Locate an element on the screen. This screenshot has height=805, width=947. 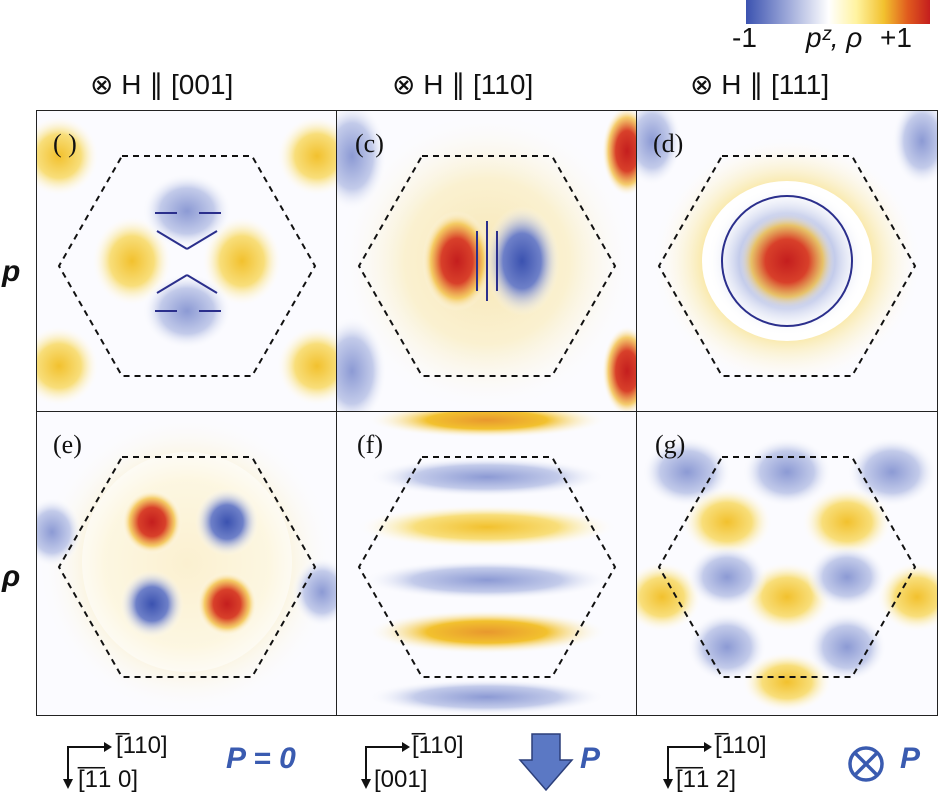
panel-b: ( ) is located at coordinates (187, 261).